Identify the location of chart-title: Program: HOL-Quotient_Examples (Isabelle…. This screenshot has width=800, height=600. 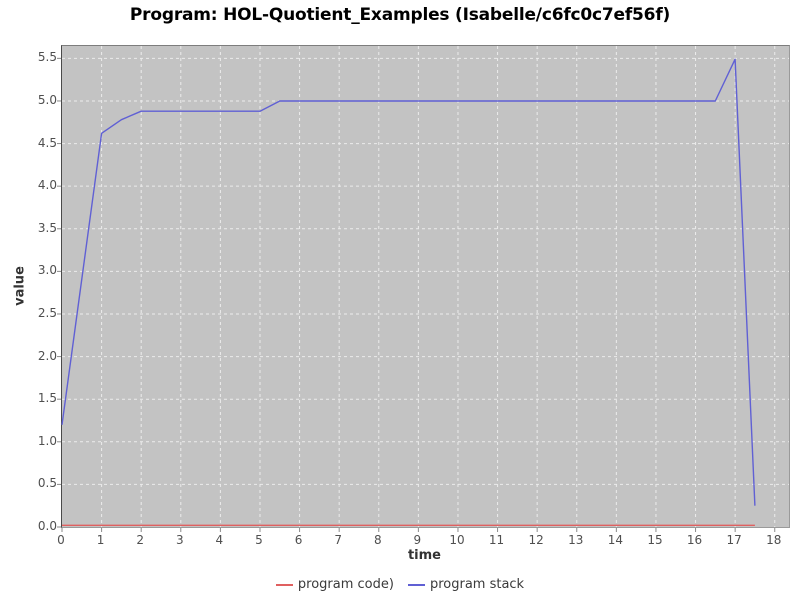
(400, 15).